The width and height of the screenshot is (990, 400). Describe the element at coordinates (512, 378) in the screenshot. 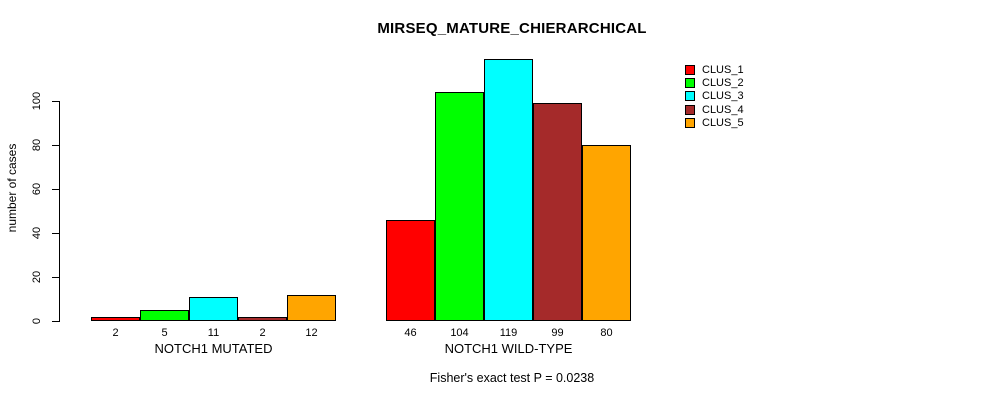

I see `fisher-test-note: Fisher's exact test P = 0.0238` at that location.